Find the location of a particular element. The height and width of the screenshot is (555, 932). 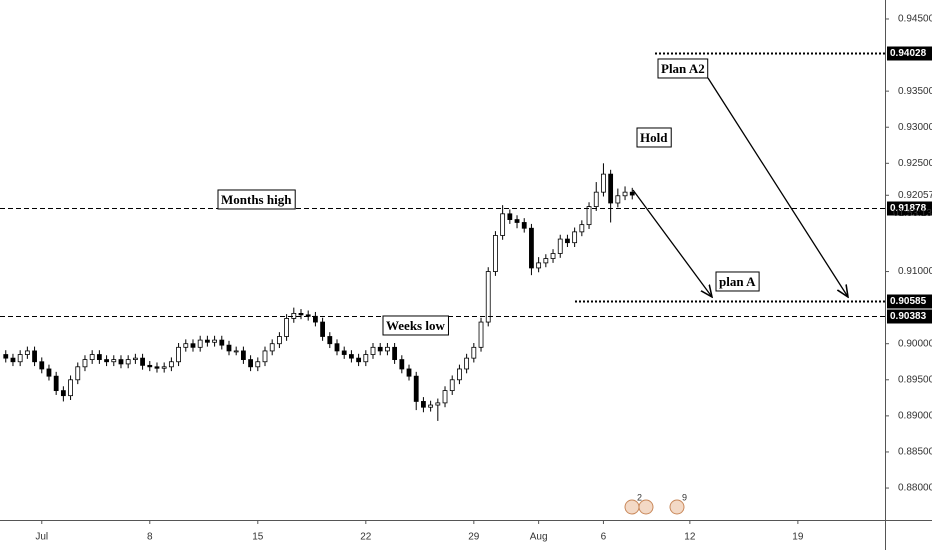

x-tick-label: 12 is located at coordinates (690, 537).